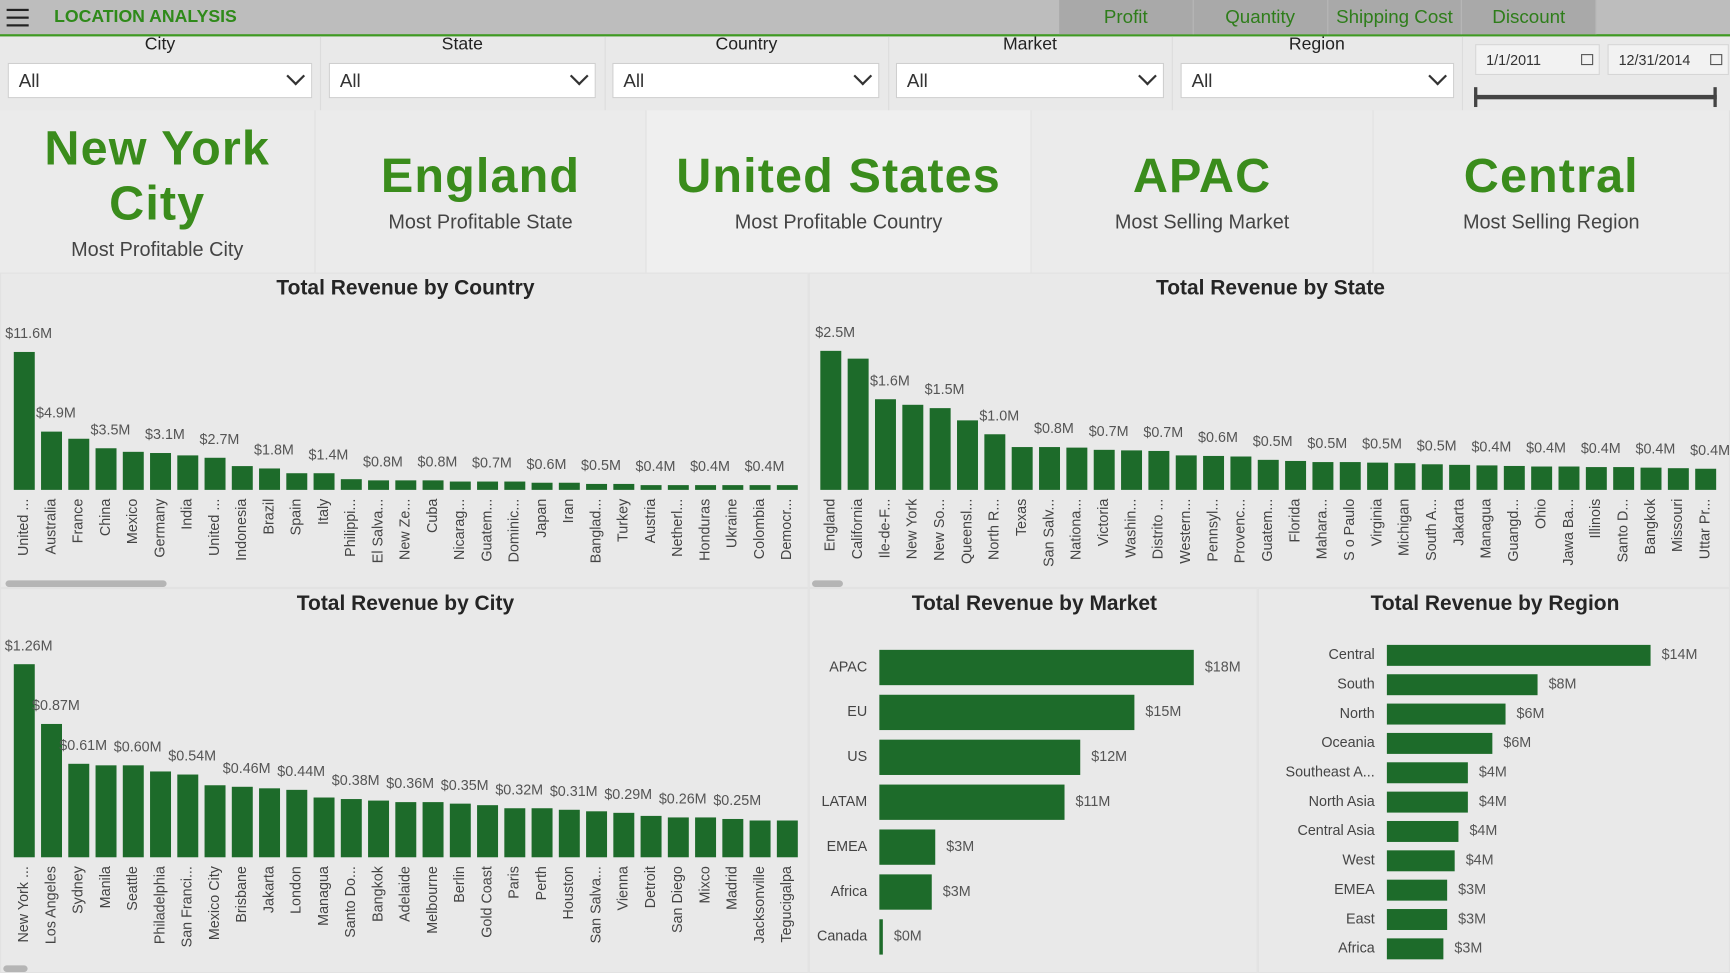 Image resolution: width=1730 pixels, height=973 pixels. I want to click on category-label: Central Asia, so click(1335, 831).